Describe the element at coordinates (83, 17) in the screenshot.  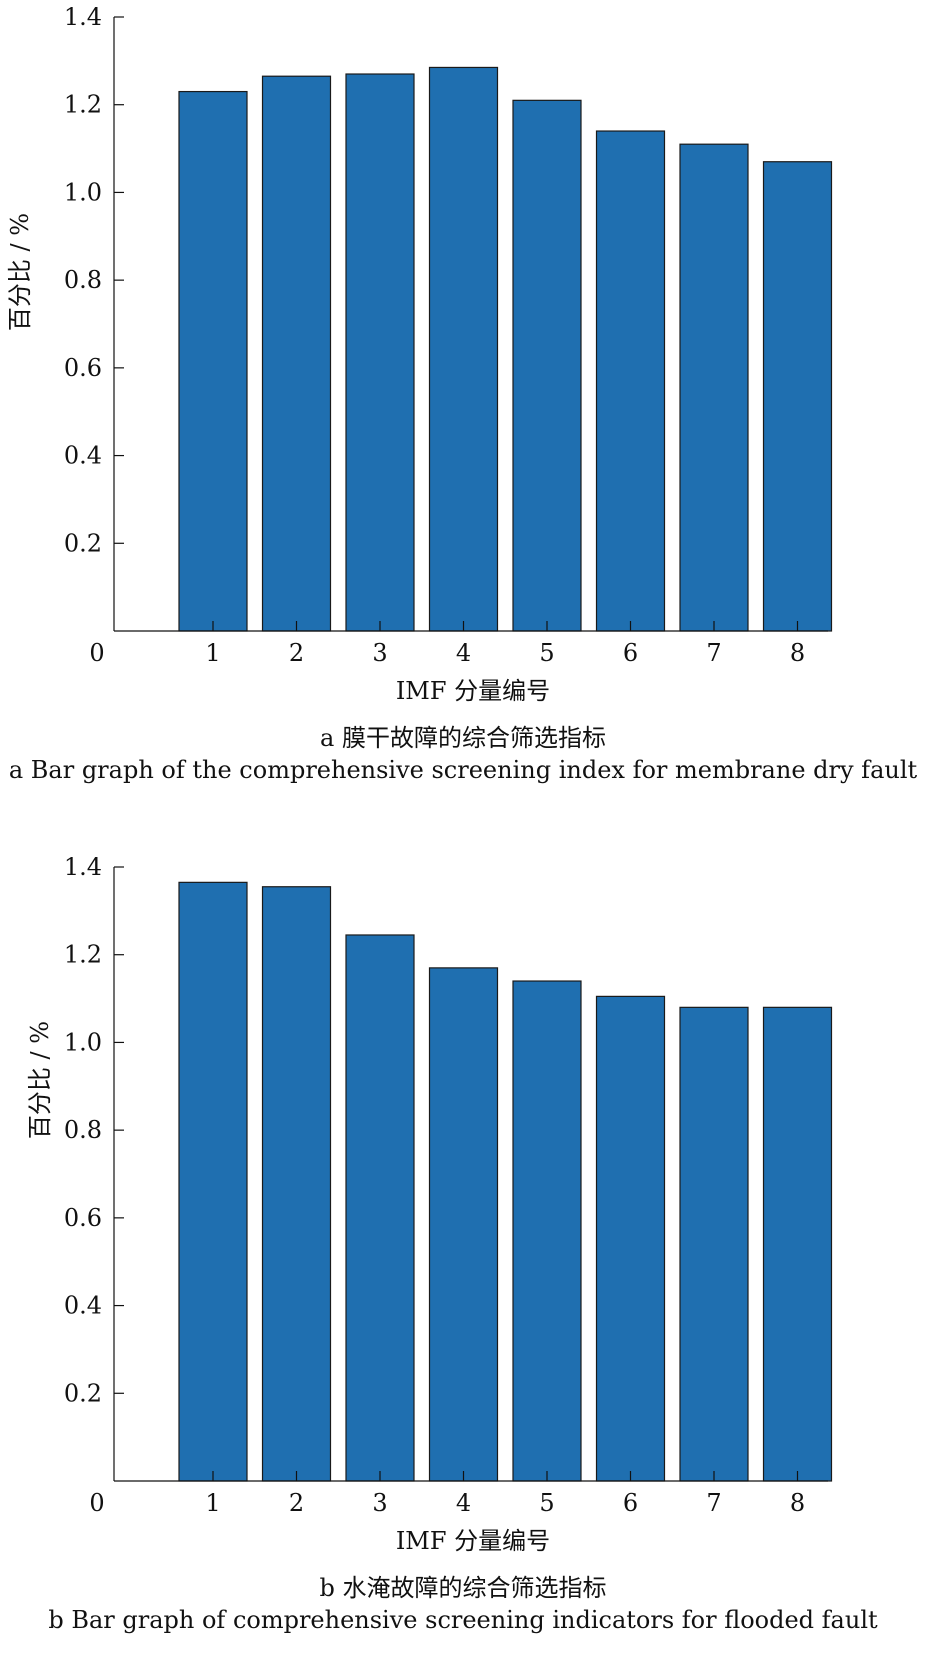
I see `chart-a-ytick-label-1.4: 1.4` at that location.